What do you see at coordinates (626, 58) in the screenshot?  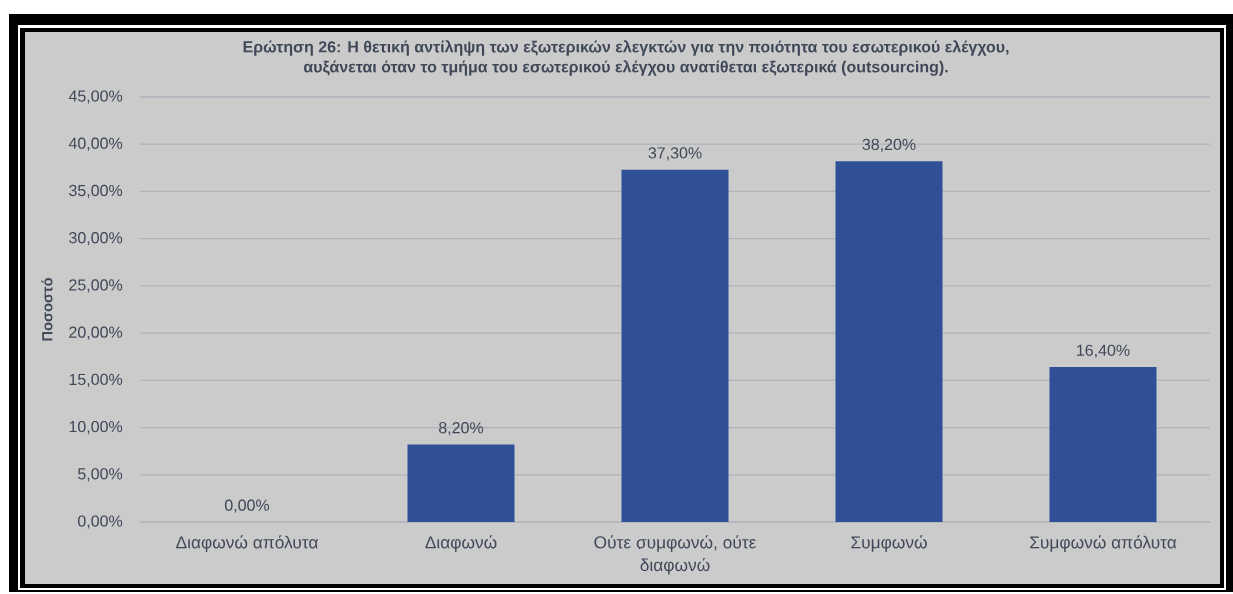 I see `chart-title: Ερώτηση 26: Η θετική αντίληψη των εξωτερικών ελεγκτών για την ποιότητα του εσωτερικού ελέγχου, αυξάνεται όταν το τμήμα του εσωτερικού ελέγχου ανατίθεται εξωτερικά (outsourcing).` at bounding box center [626, 58].